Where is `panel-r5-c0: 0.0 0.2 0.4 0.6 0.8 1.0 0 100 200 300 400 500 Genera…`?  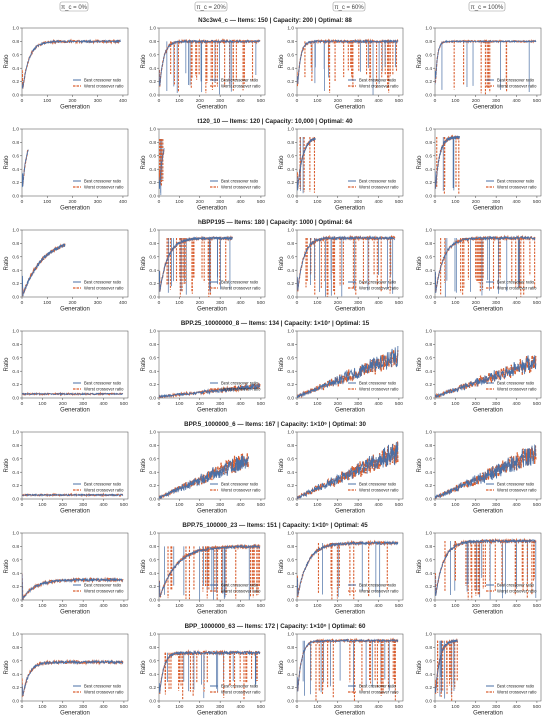
panel-r5-c0: 0.0 0.2 0.4 0.6 0.8 1.0 0 100 200 300 400 500 Genera… is located at coordinates (66, 573).